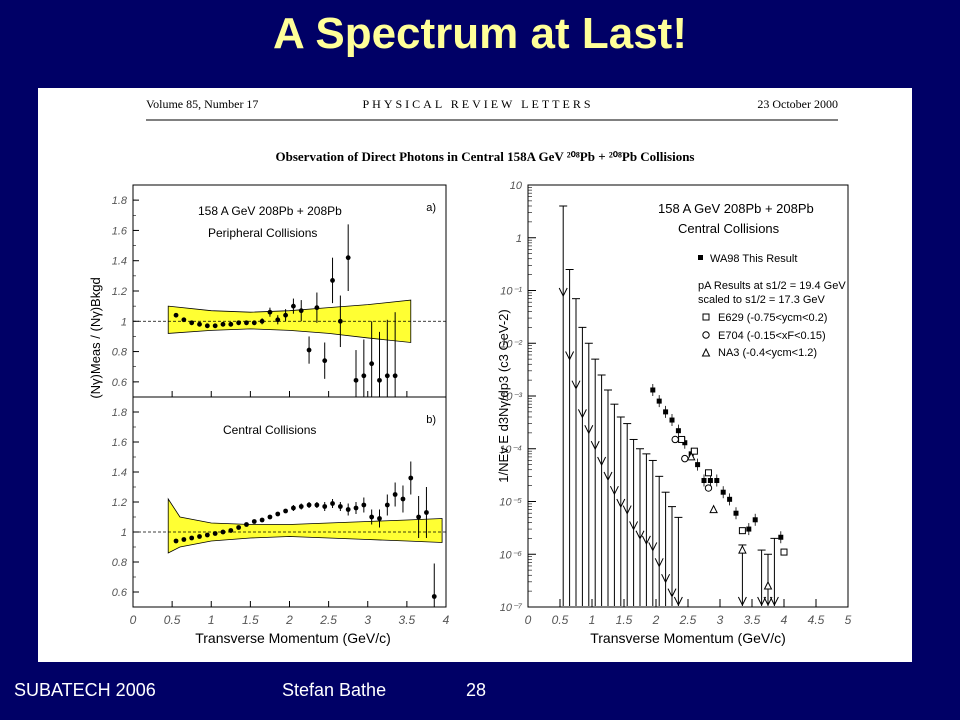  Describe the element at coordinates (85, 690) in the screenshot. I see `footer-conference: SUBATECH 2006` at that location.